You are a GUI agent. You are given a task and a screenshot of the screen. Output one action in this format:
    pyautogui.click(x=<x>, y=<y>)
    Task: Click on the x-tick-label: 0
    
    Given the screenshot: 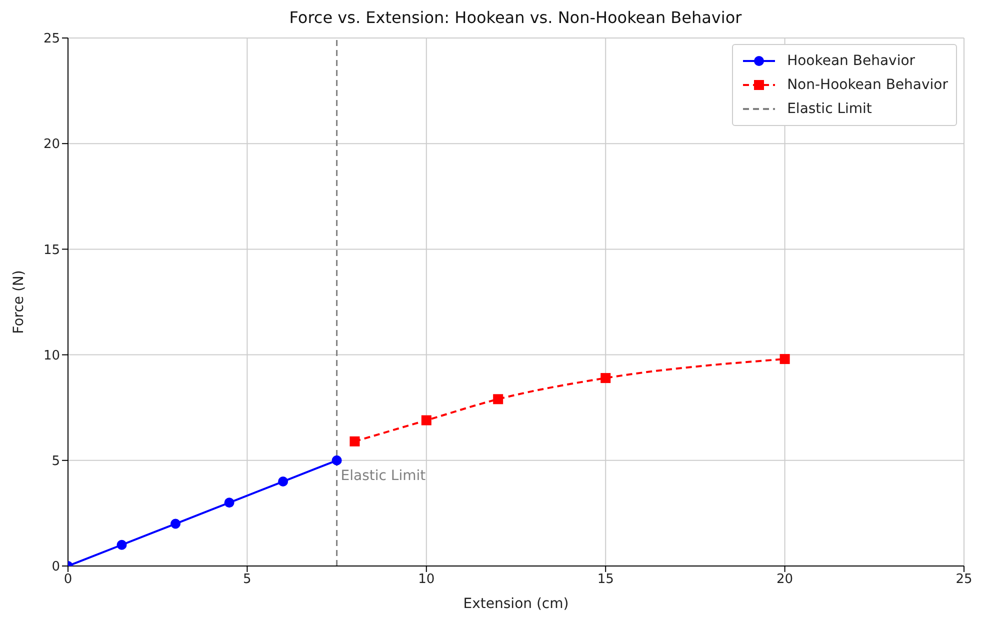 What is the action you would take?
    pyautogui.click(x=68, y=580)
    